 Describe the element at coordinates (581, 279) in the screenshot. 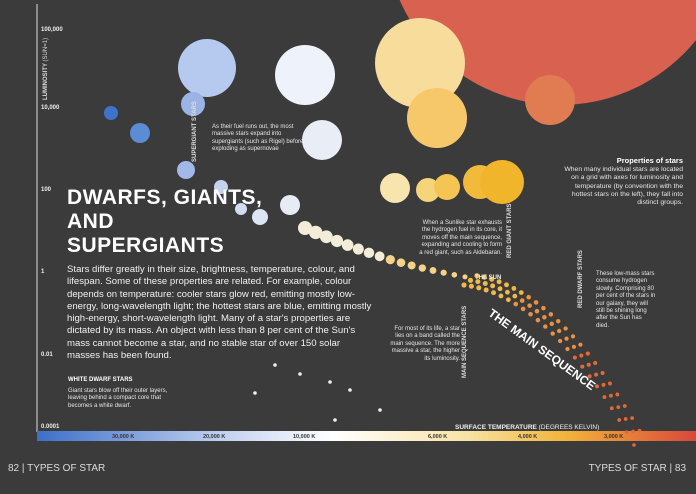

I see `label: RED DWARF STARS` at that location.